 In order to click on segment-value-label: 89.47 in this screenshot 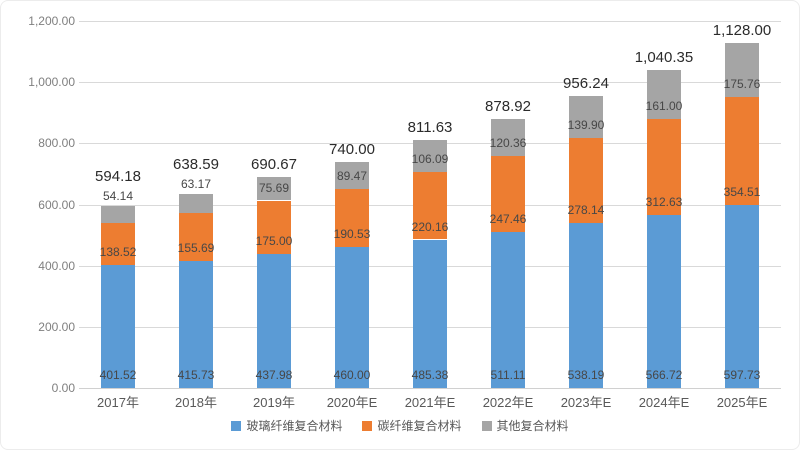, I will do `click(352, 176)`.